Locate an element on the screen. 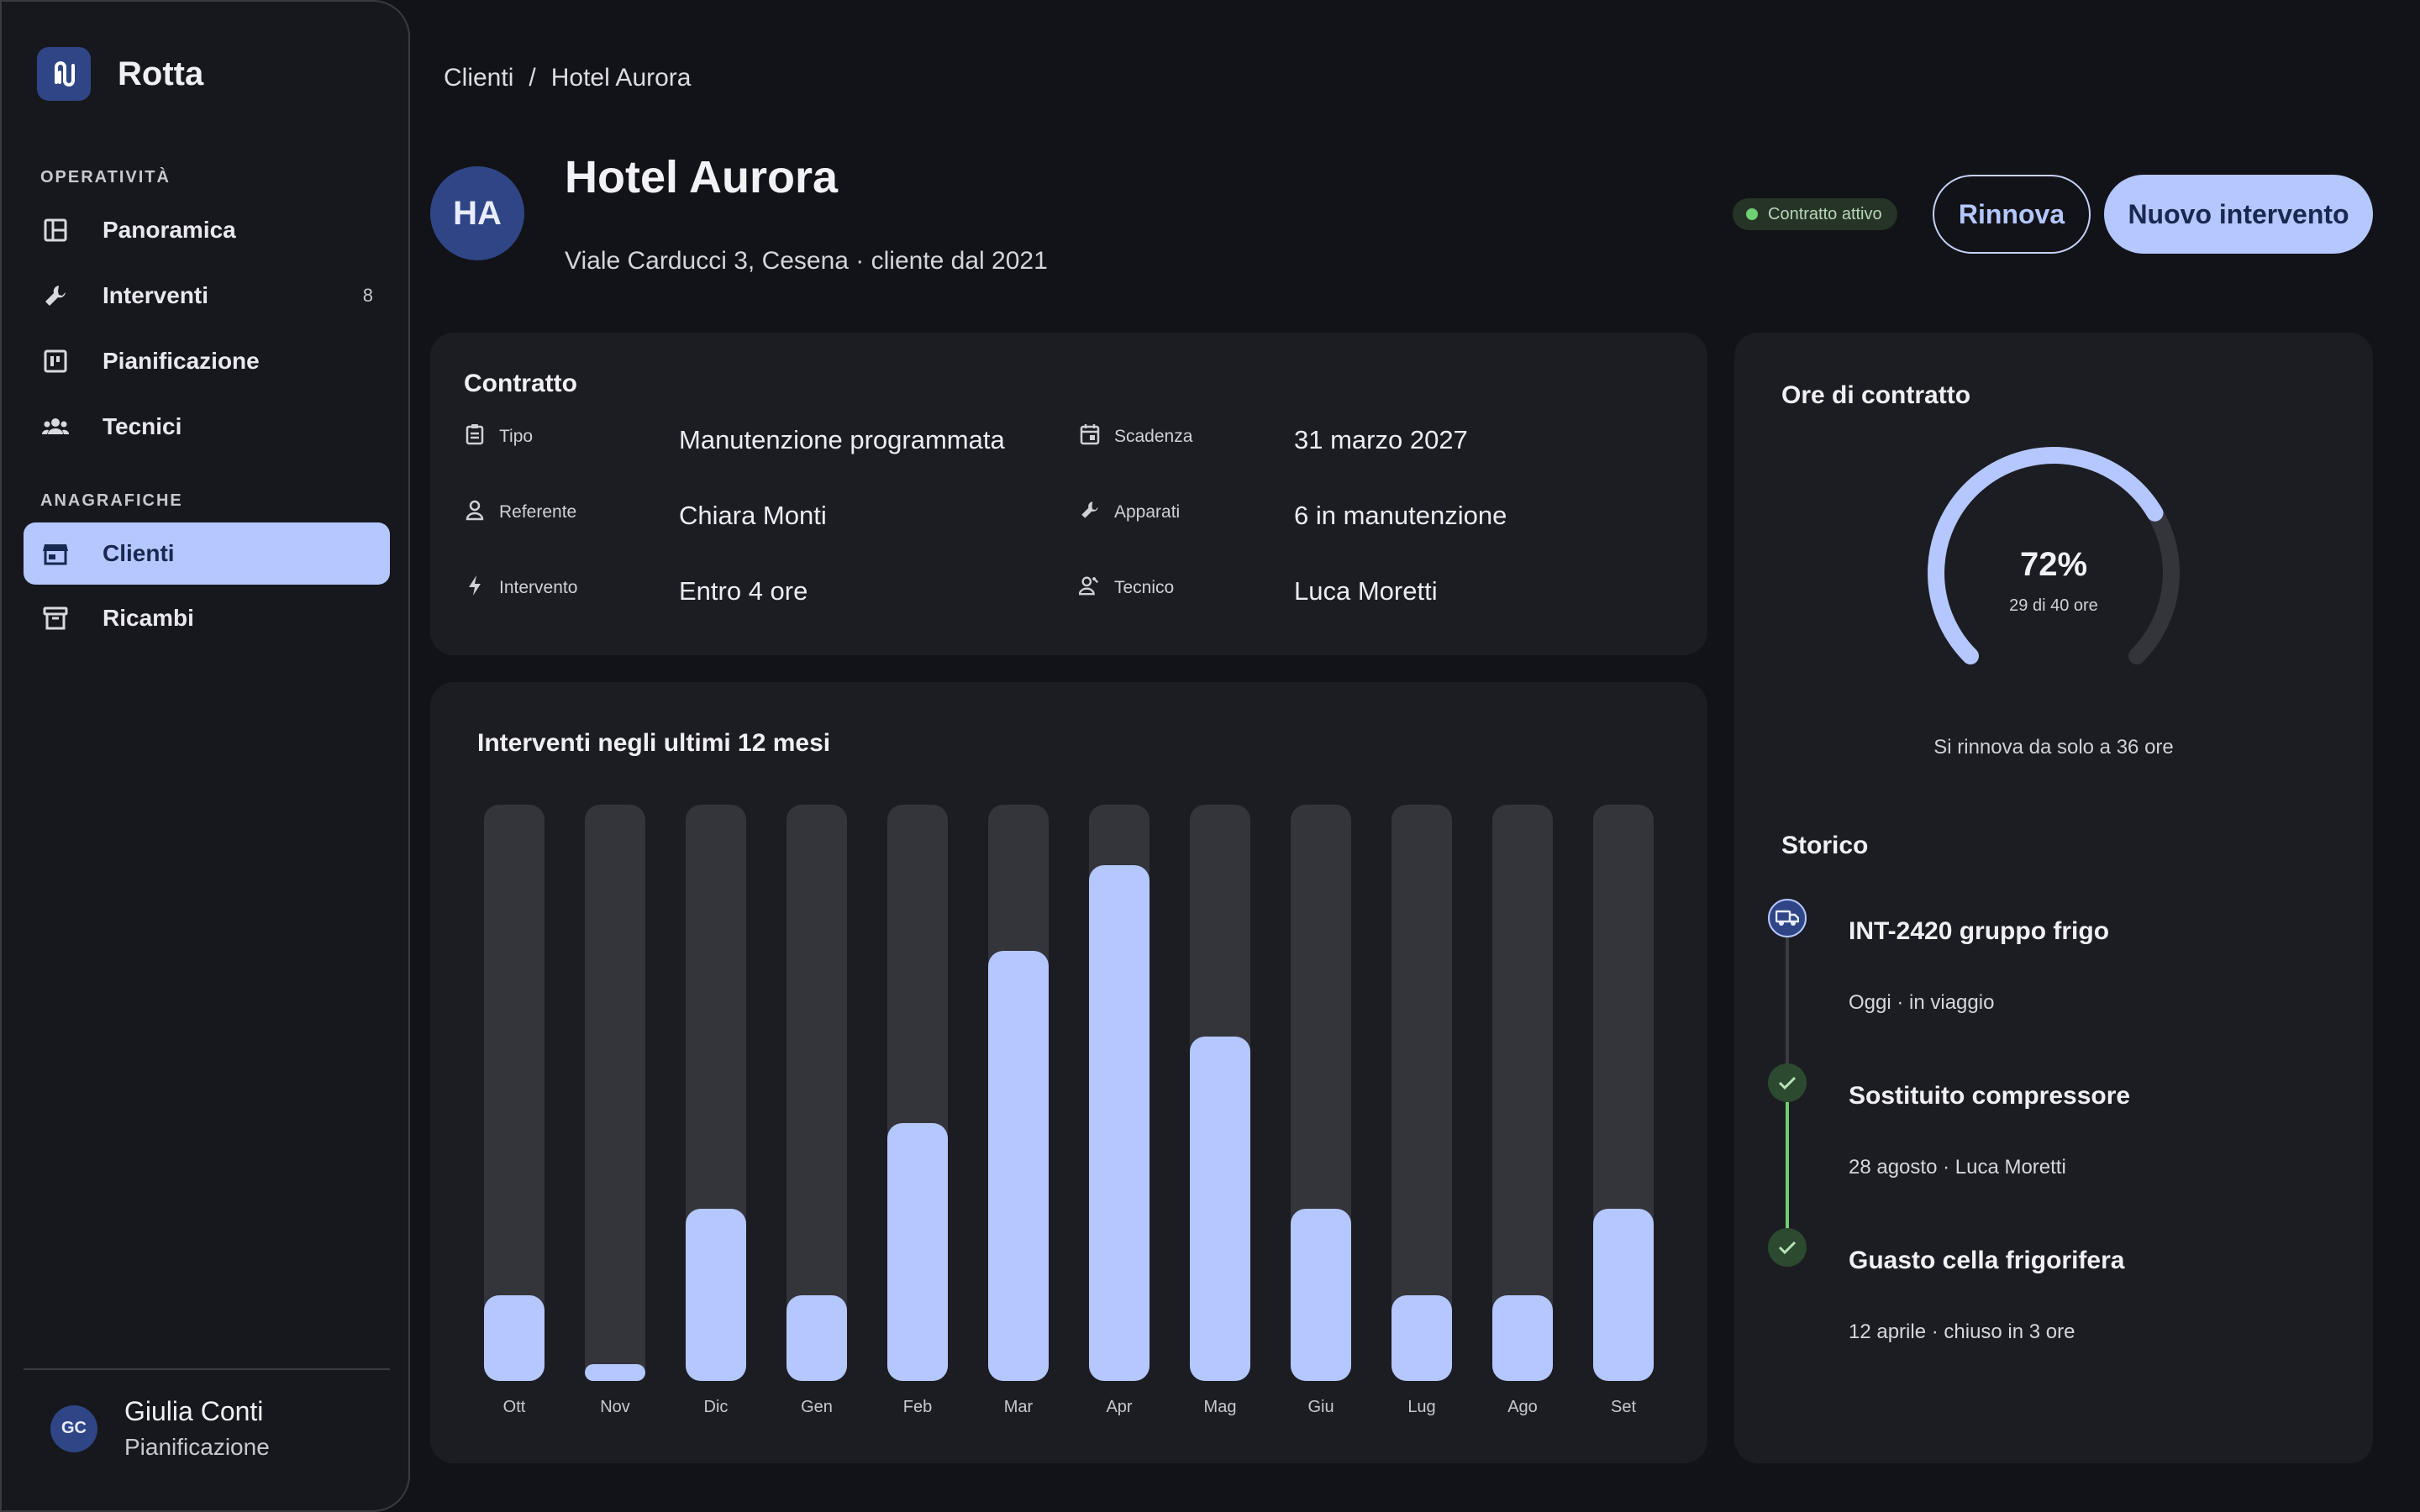 The image size is (2420, 1512). sidebar-item-interventi: Interventi 8 is located at coordinates (207, 296).